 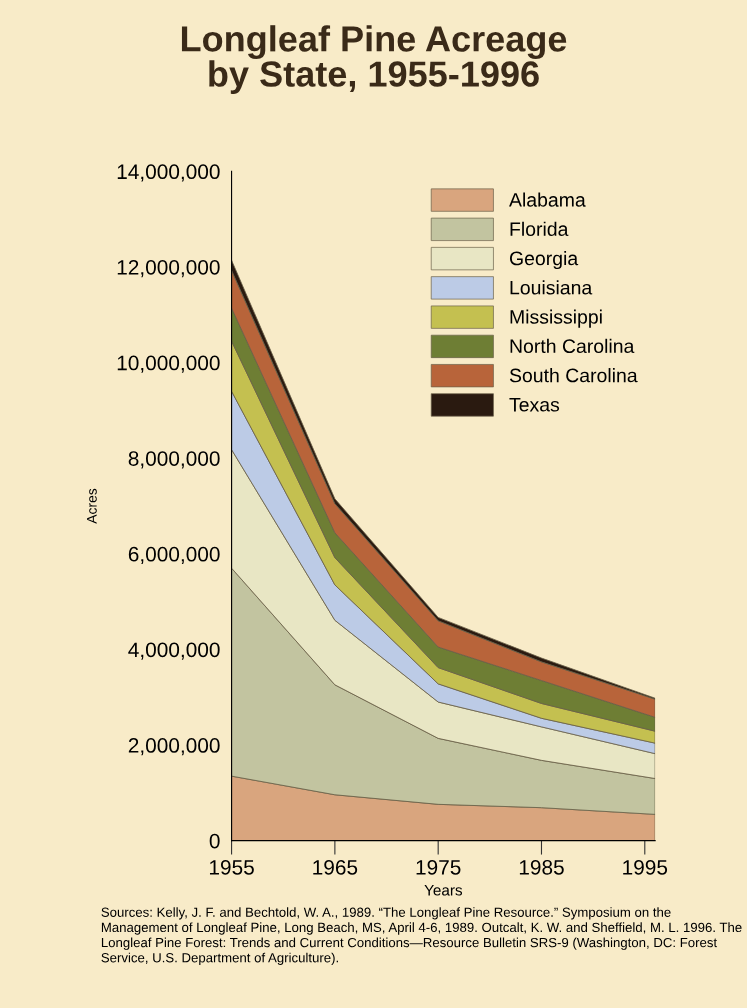 I want to click on y-axis-title: Acres, so click(x=92, y=506).